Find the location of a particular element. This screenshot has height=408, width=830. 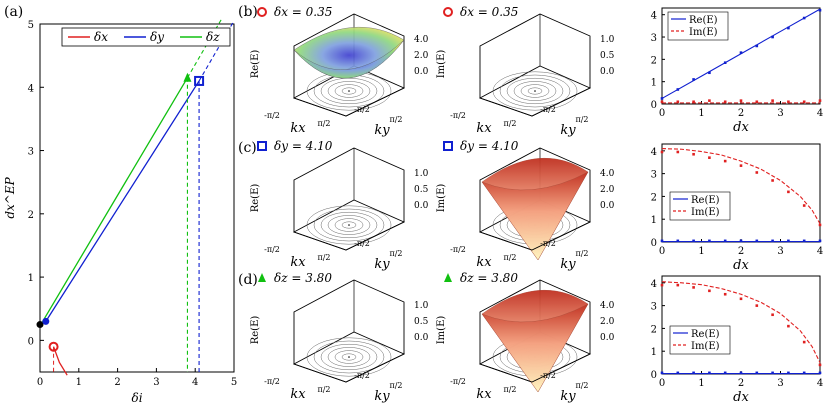

axes-frame is located at coordinates (741, 325).